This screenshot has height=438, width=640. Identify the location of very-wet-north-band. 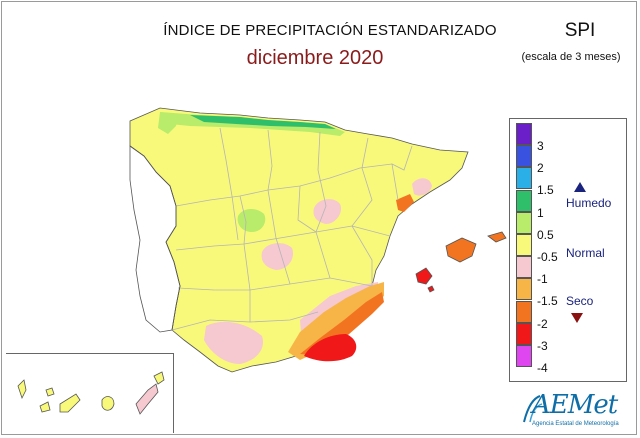
(263, 122).